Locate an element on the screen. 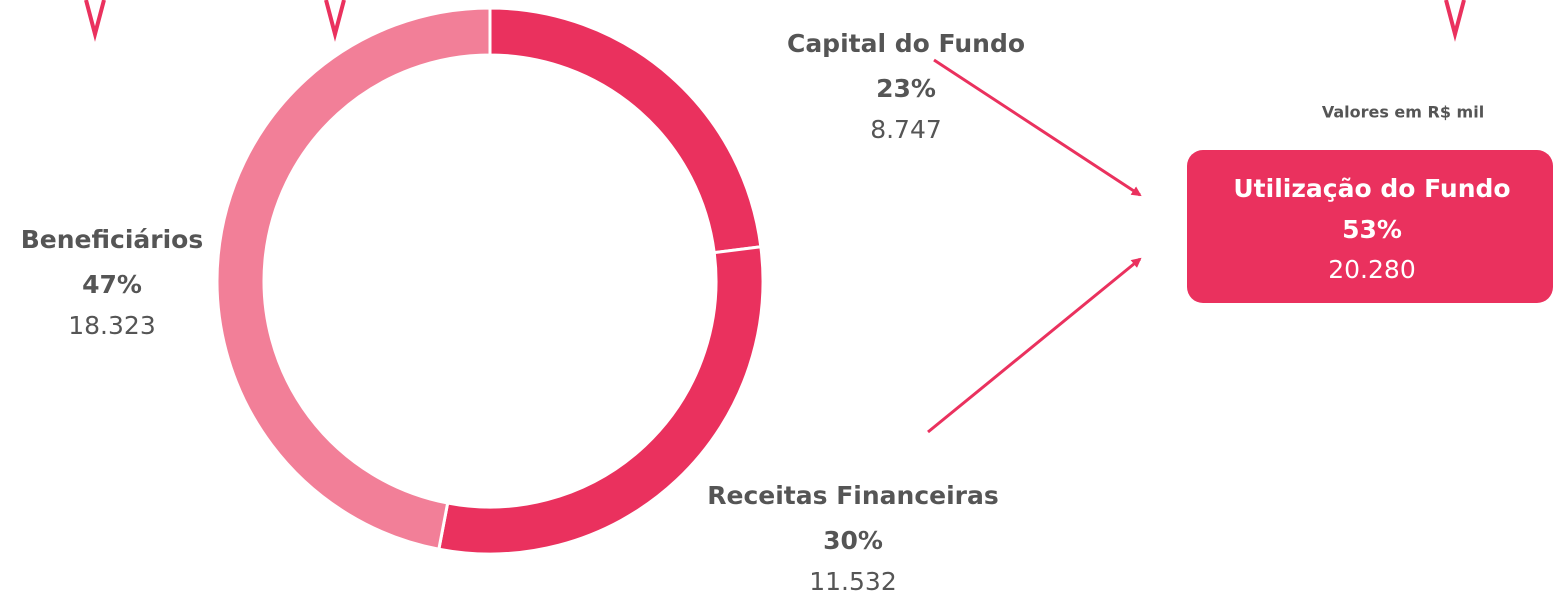 The width and height of the screenshot is (1553, 600). percent-label: 23% is located at coordinates (906, 88).